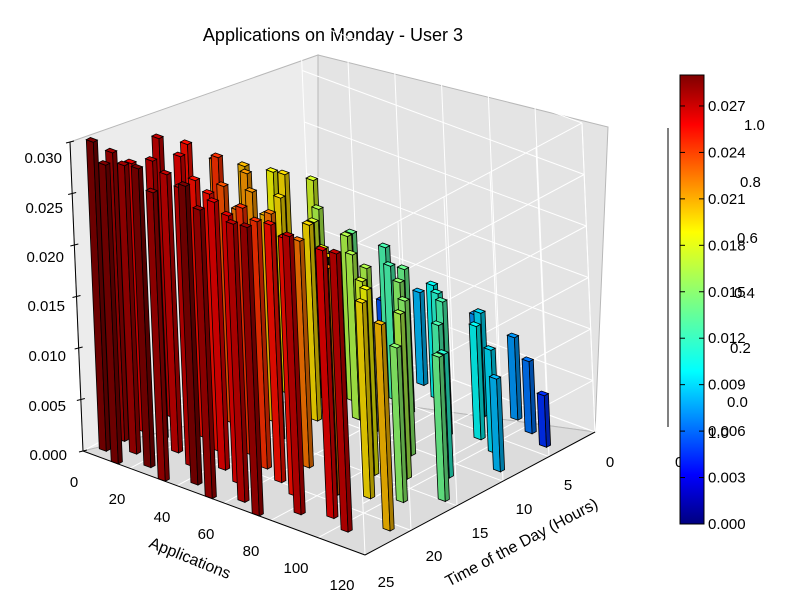 The width and height of the screenshot is (800, 600). Describe the element at coordinates (47, 356) in the screenshot. I see `z-tick-label: 0.010` at that location.